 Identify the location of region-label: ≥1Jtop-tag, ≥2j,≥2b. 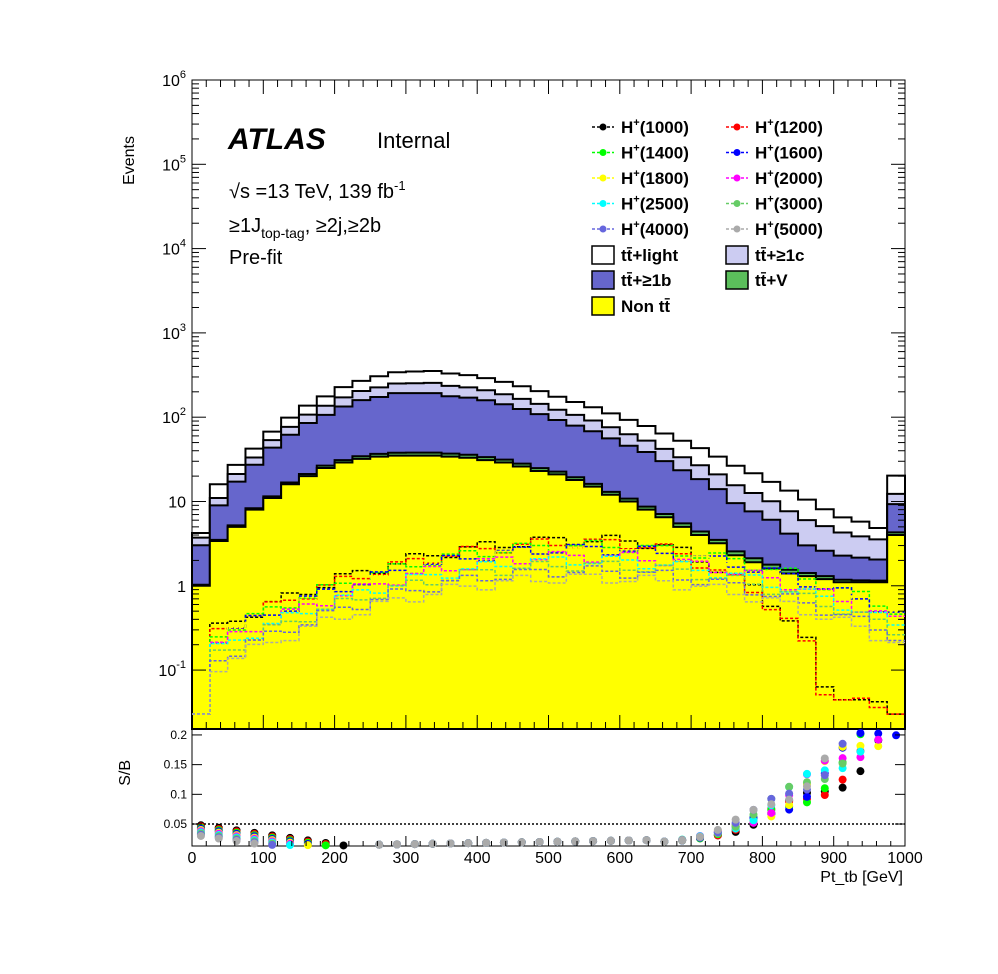
(305, 228).